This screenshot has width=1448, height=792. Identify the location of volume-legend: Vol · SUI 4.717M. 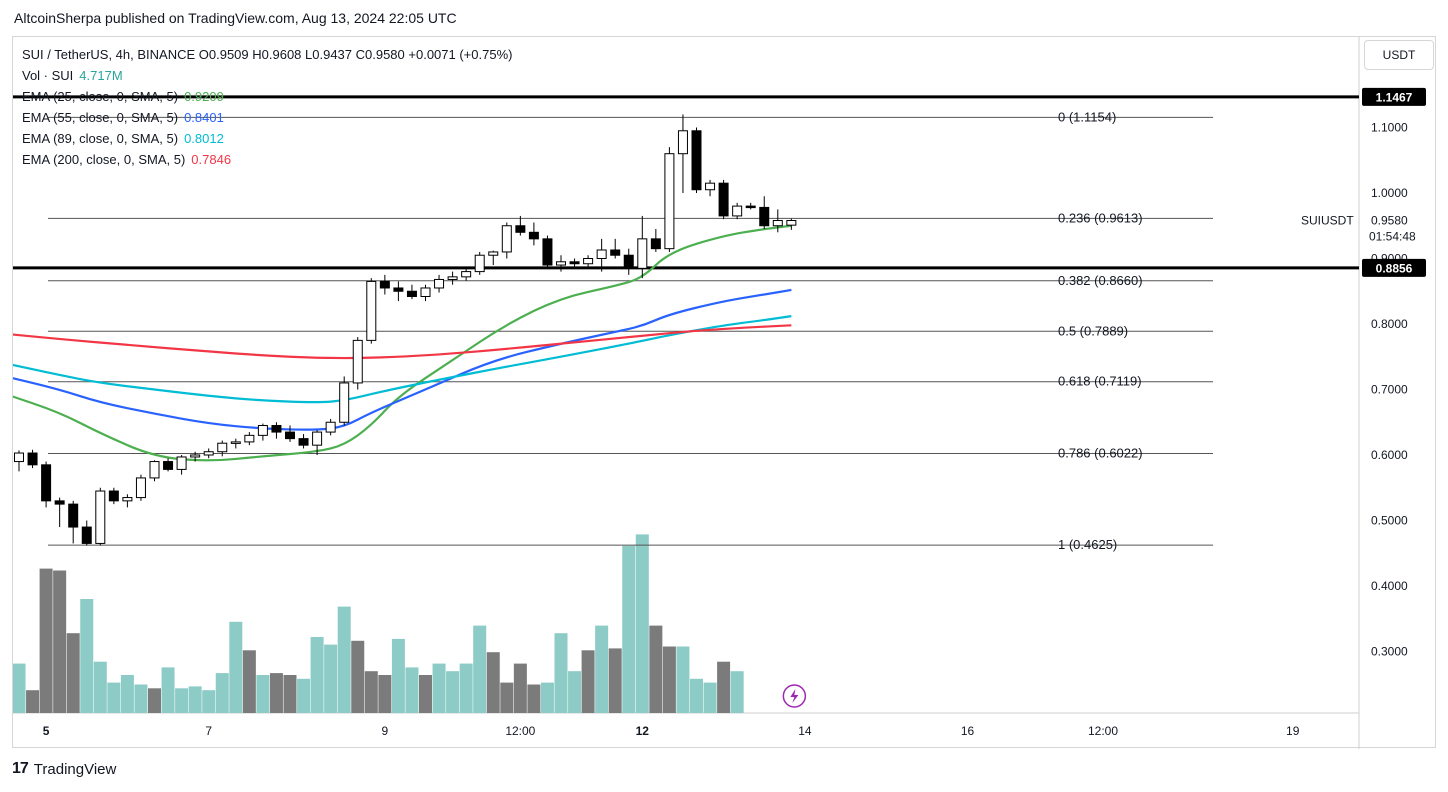
(267, 75).